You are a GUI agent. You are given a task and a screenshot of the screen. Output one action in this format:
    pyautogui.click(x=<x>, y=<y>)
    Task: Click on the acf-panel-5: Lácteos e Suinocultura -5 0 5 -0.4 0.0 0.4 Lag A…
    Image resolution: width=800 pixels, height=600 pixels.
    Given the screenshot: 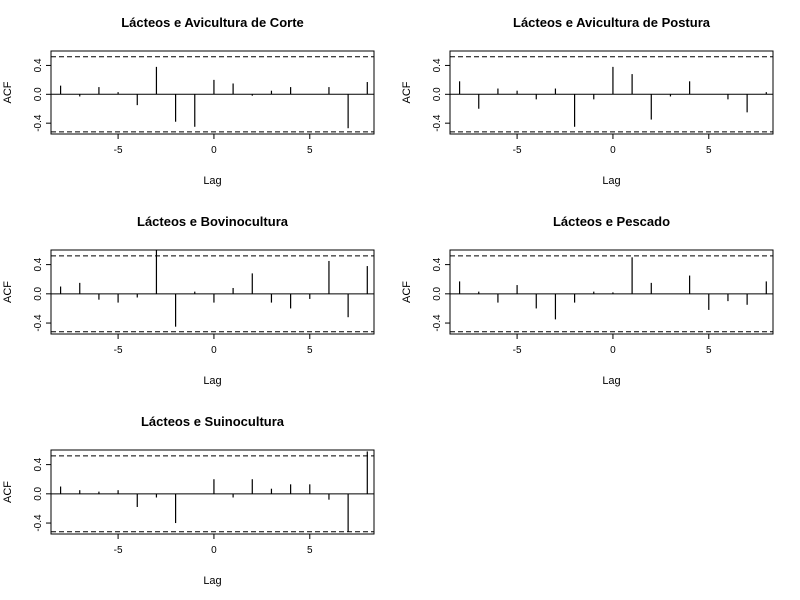 What is the action you would take?
    pyautogui.click(x=188, y=500)
    